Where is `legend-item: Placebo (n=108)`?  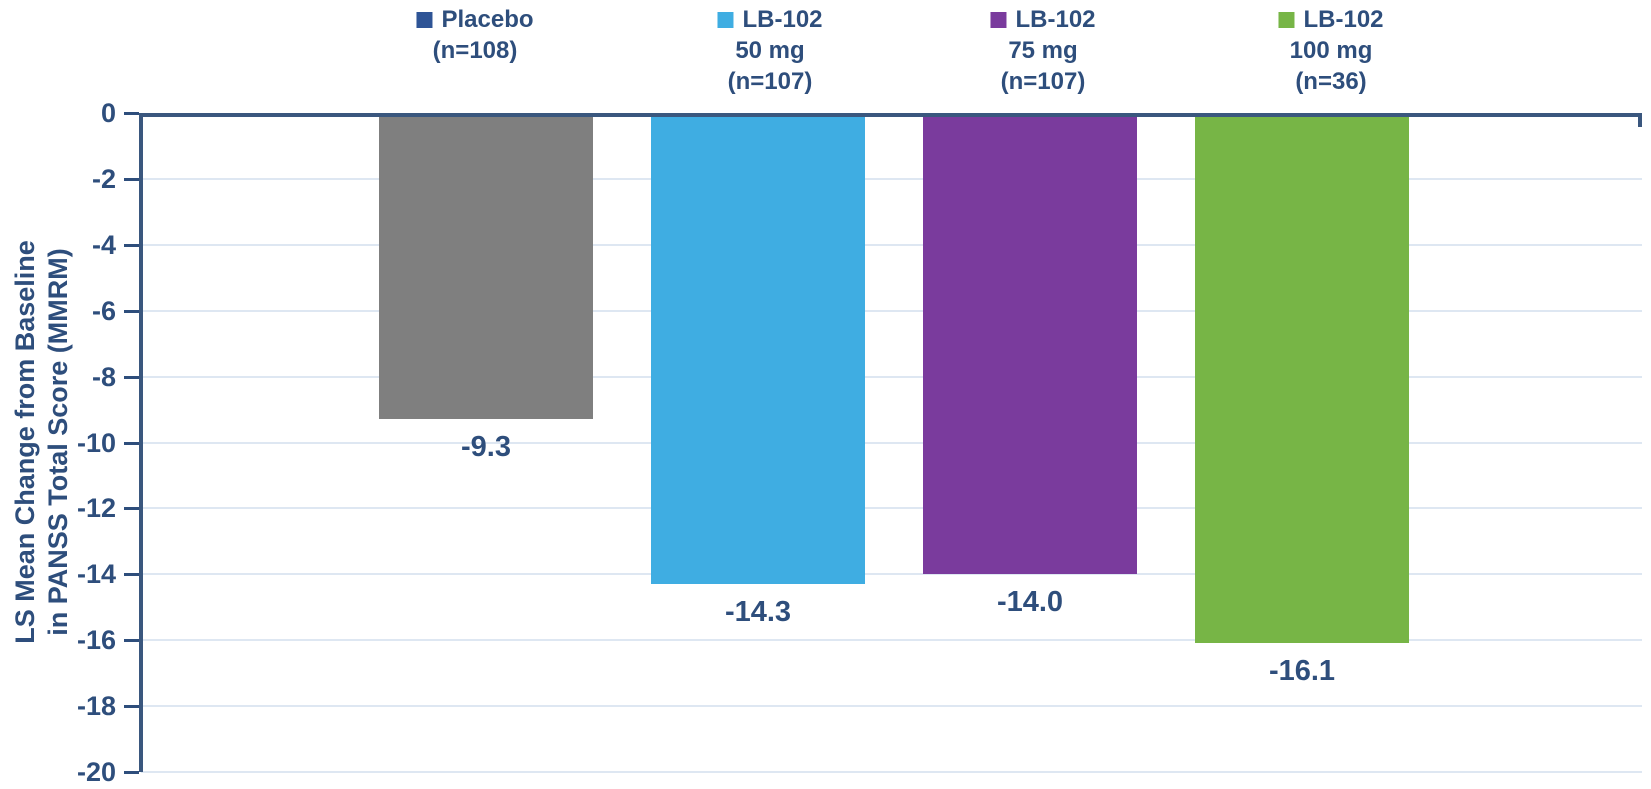 legend-item: Placebo (n=108) is located at coordinates (475, 35).